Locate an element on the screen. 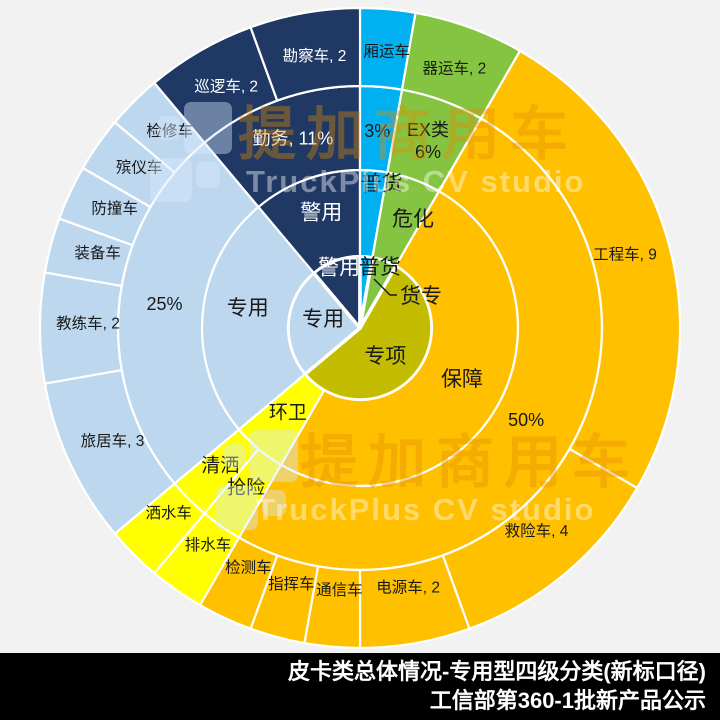 The width and height of the screenshot is (720, 720). segment-label-l1-zhuanxiang: 专项 is located at coordinates (385, 356).